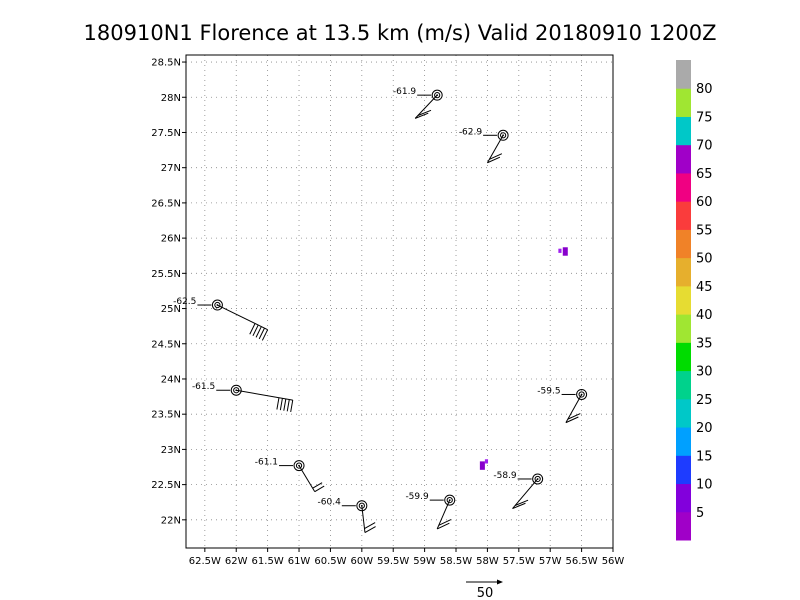 The image size is (800, 600). What do you see at coordinates (500, 582) in the screenshot?
I see `reference-arrow-head` at bounding box center [500, 582].